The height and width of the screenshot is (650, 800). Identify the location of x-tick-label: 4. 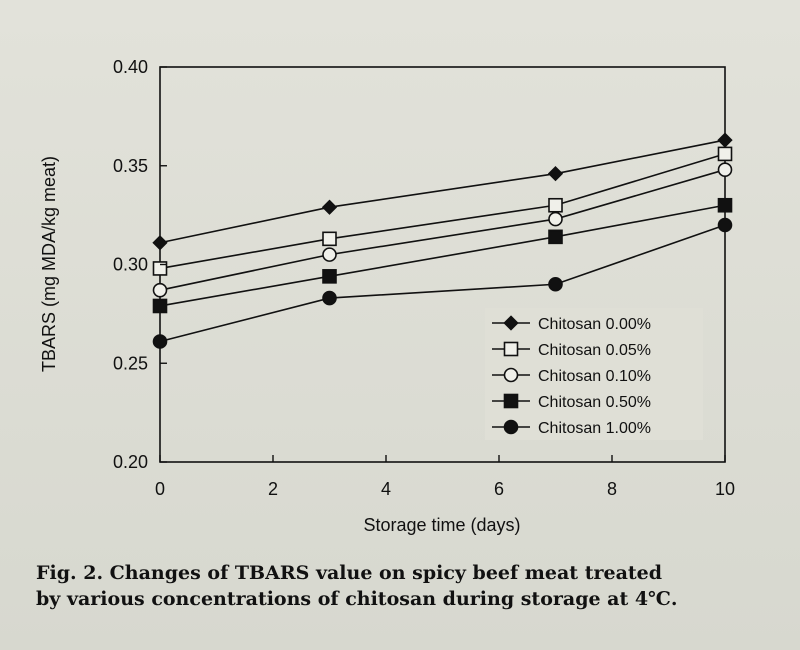
(386, 489).